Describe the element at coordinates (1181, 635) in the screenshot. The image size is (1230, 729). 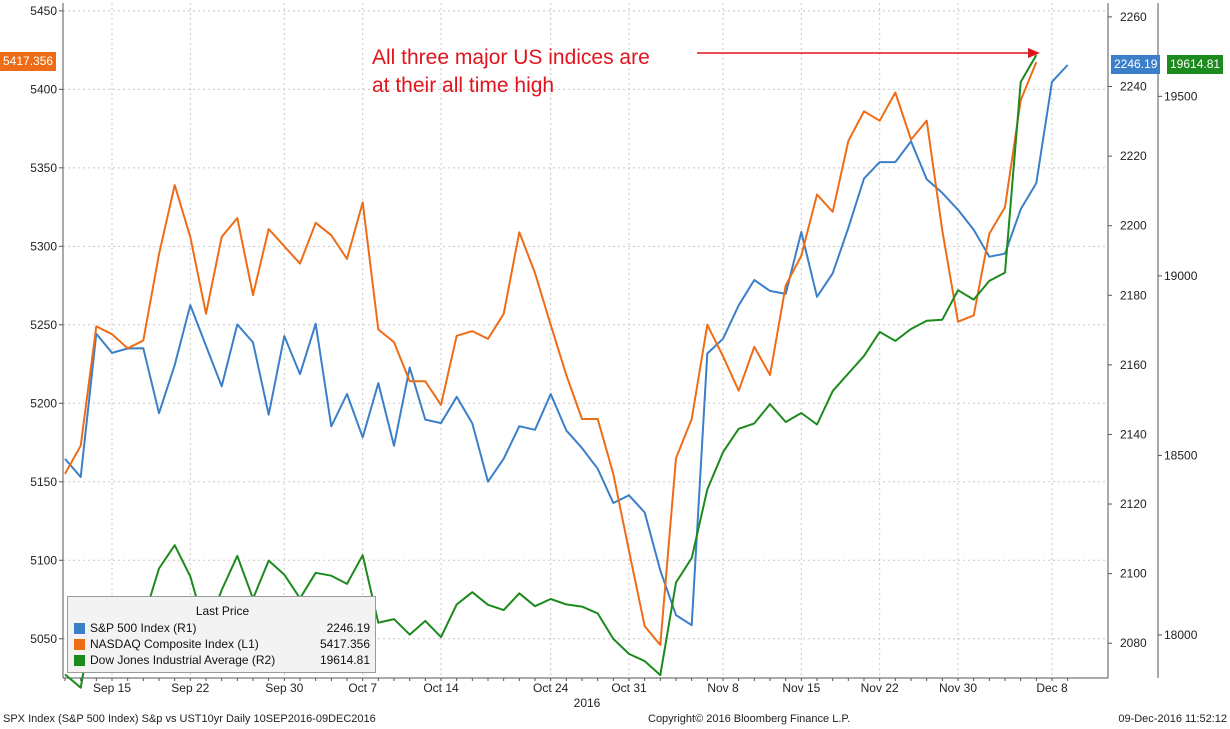
I see `r2-tick-label: 18000` at that location.